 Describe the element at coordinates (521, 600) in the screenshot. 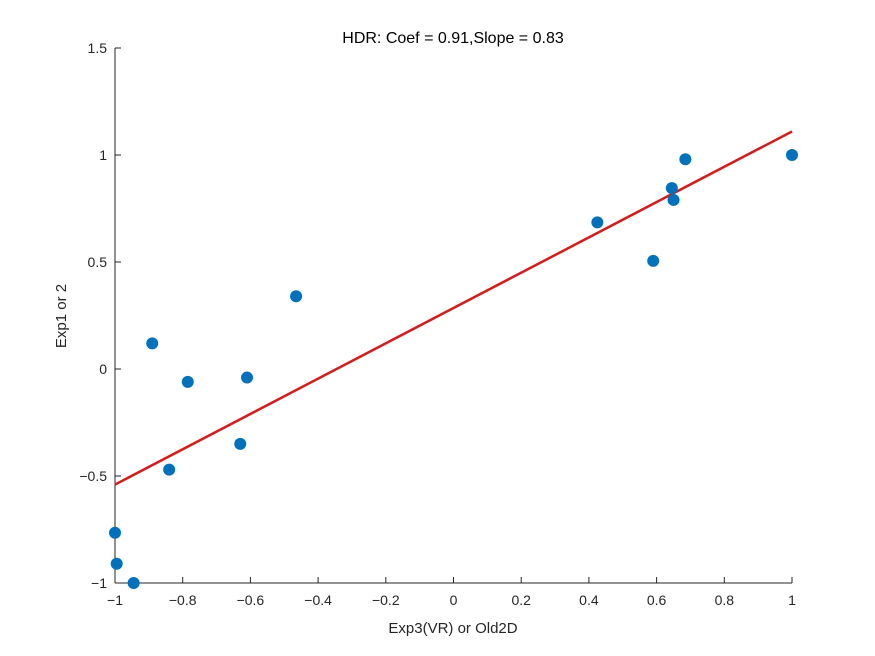

I see `x-tick-label: 0.2` at that location.